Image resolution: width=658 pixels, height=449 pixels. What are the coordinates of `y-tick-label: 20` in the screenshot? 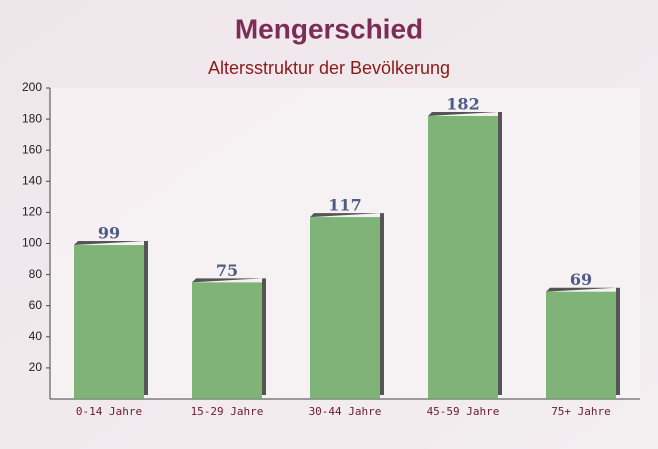 It's located at (36, 367).